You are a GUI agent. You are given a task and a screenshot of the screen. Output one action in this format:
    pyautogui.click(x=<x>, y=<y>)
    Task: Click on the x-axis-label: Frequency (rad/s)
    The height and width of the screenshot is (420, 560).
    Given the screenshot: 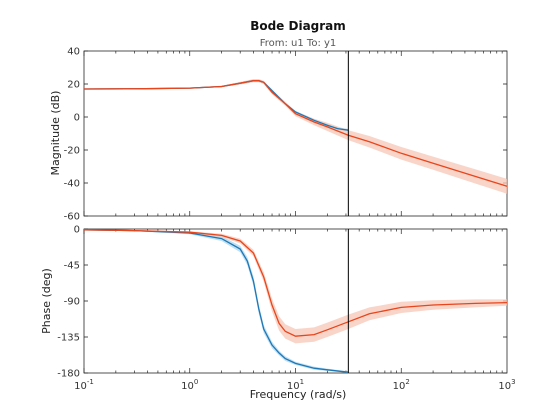 What is the action you would take?
    pyautogui.click(x=298, y=394)
    